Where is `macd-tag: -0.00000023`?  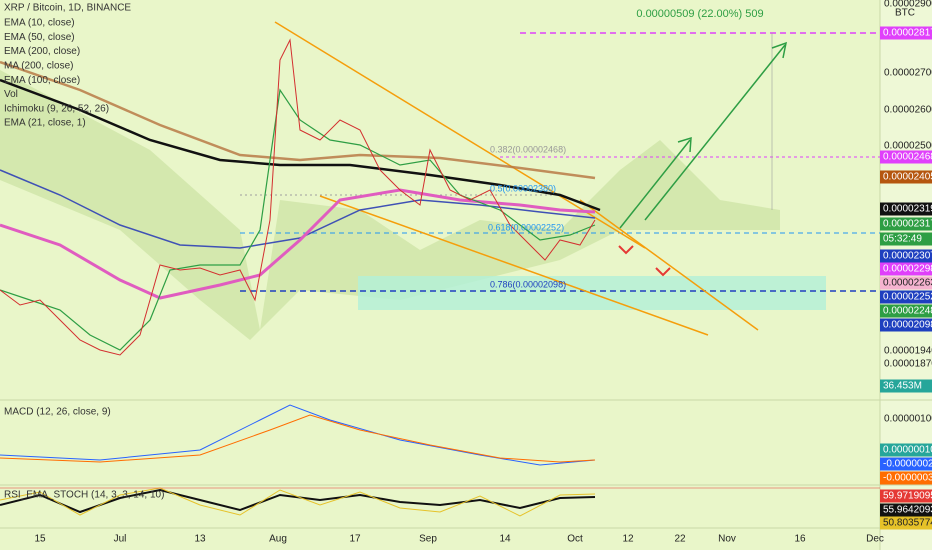
macd-tag: -0.00000023 is located at coordinates (907, 464).